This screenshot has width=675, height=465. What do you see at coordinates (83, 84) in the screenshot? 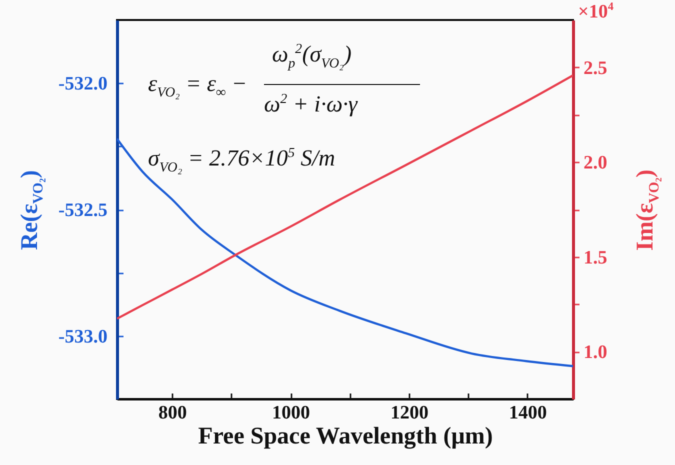
I see `y-tick-label: -532.0` at bounding box center [83, 84].